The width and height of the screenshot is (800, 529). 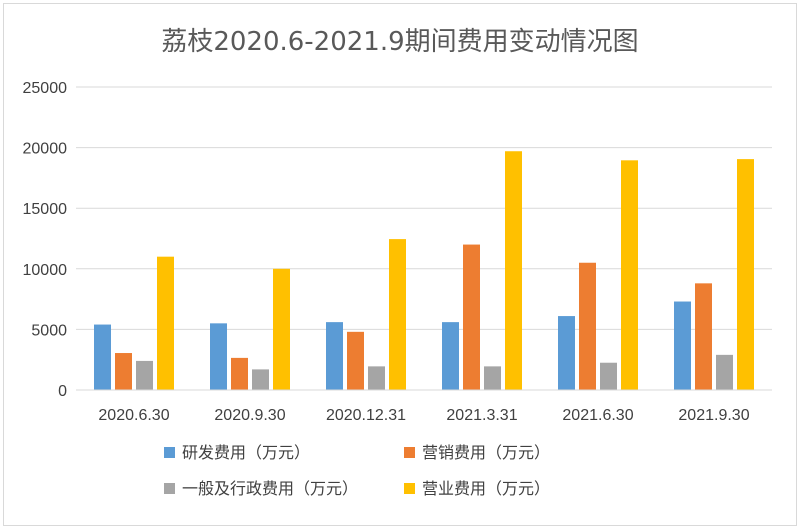 What do you see at coordinates (713, 415) in the screenshot?
I see `x-tick-label: 2021.9.30` at bounding box center [713, 415].